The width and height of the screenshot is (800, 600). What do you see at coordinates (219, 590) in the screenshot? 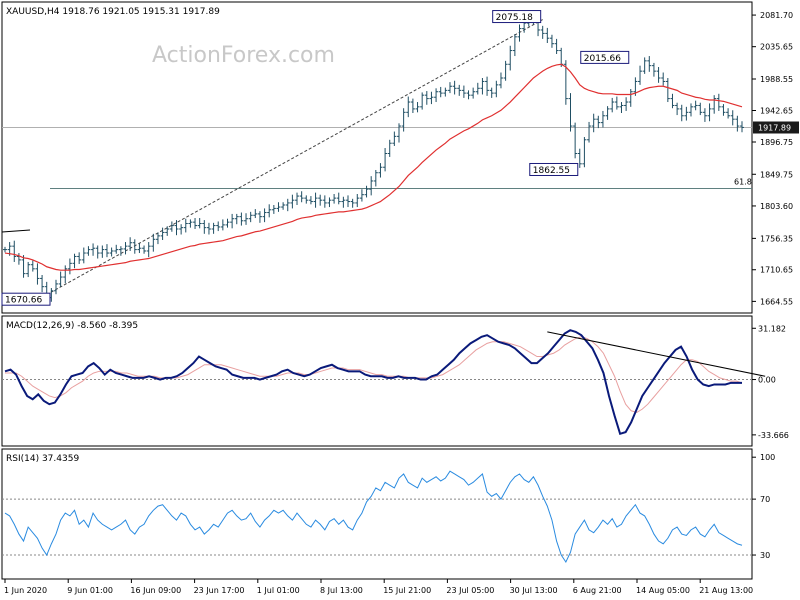
I see `x-tick-label: 23 Jun 17:00` at bounding box center [219, 590].